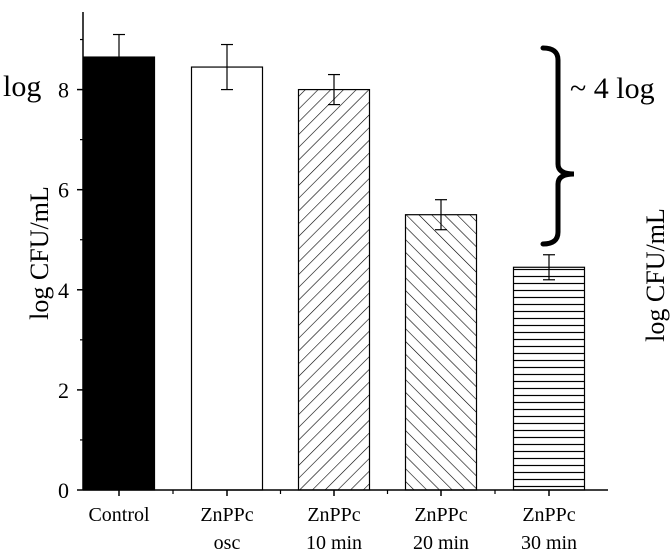 This screenshot has width=672, height=555. Describe the element at coordinates (39, 253) in the screenshot. I see `y-axis-label: log CFU/mL` at that location.